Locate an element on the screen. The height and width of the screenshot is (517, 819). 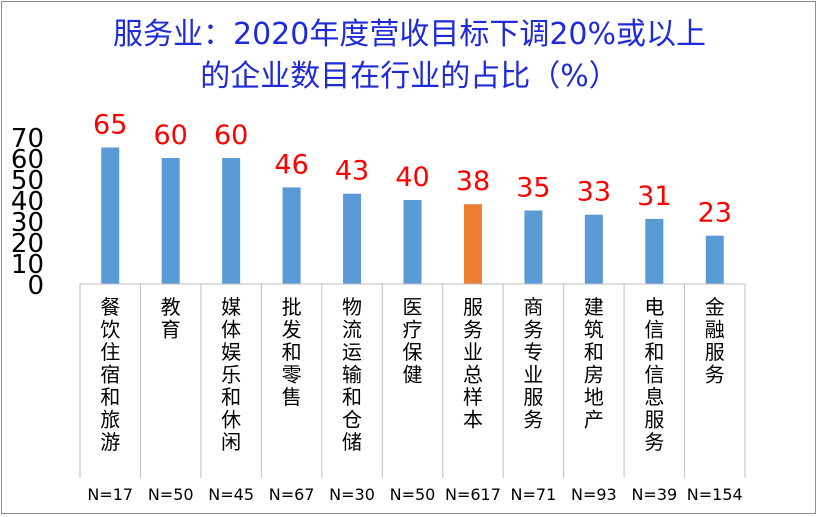
sample-size-label: N=71 is located at coordinates (534, 494).